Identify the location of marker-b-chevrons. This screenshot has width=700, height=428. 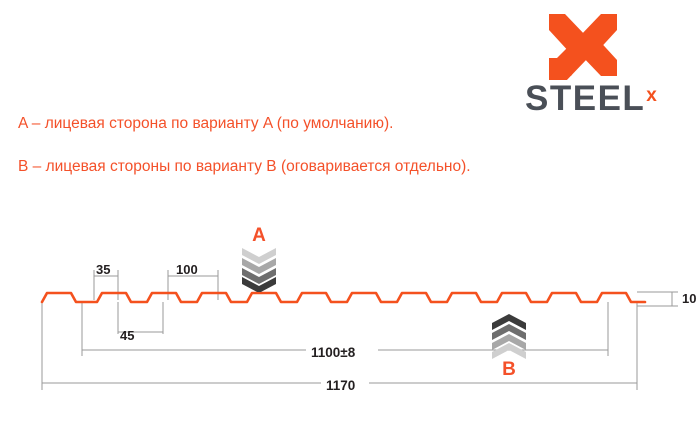
(509, 337).